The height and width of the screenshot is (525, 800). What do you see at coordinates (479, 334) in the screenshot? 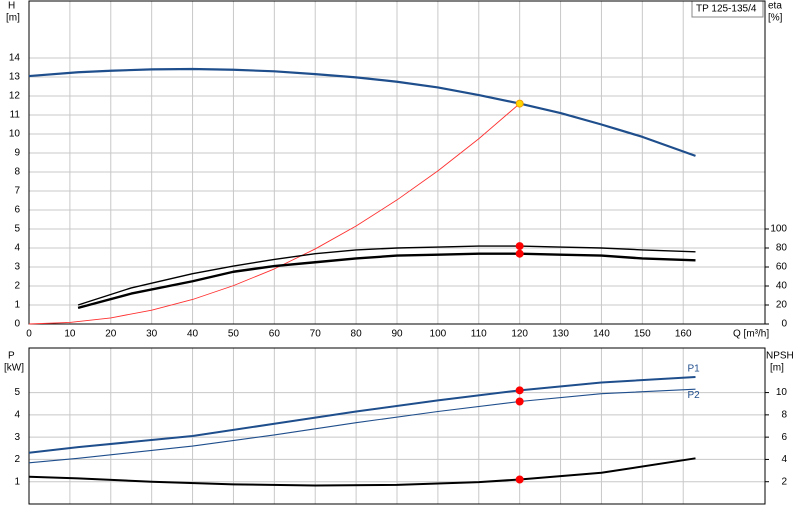
I see `x-tick-label: 110` at bounding box center [479, 334].